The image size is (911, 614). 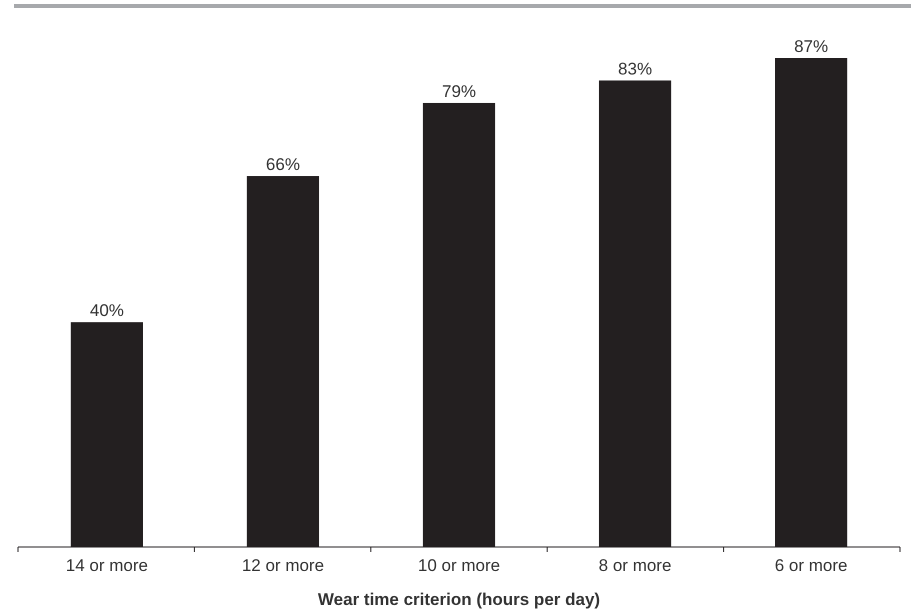 What do you see at coordinates (811, 565) in the screenshot?
I see `x-tick-label: 6 or more` at bounding box center [811, 565].